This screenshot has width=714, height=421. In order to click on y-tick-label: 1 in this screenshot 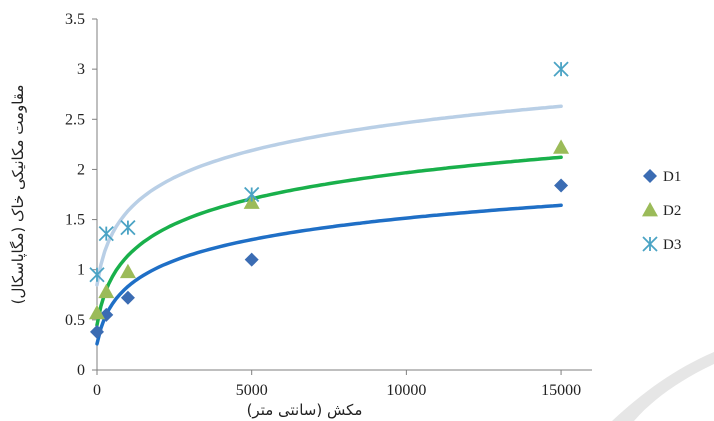, I will do `click(81, 270)`.